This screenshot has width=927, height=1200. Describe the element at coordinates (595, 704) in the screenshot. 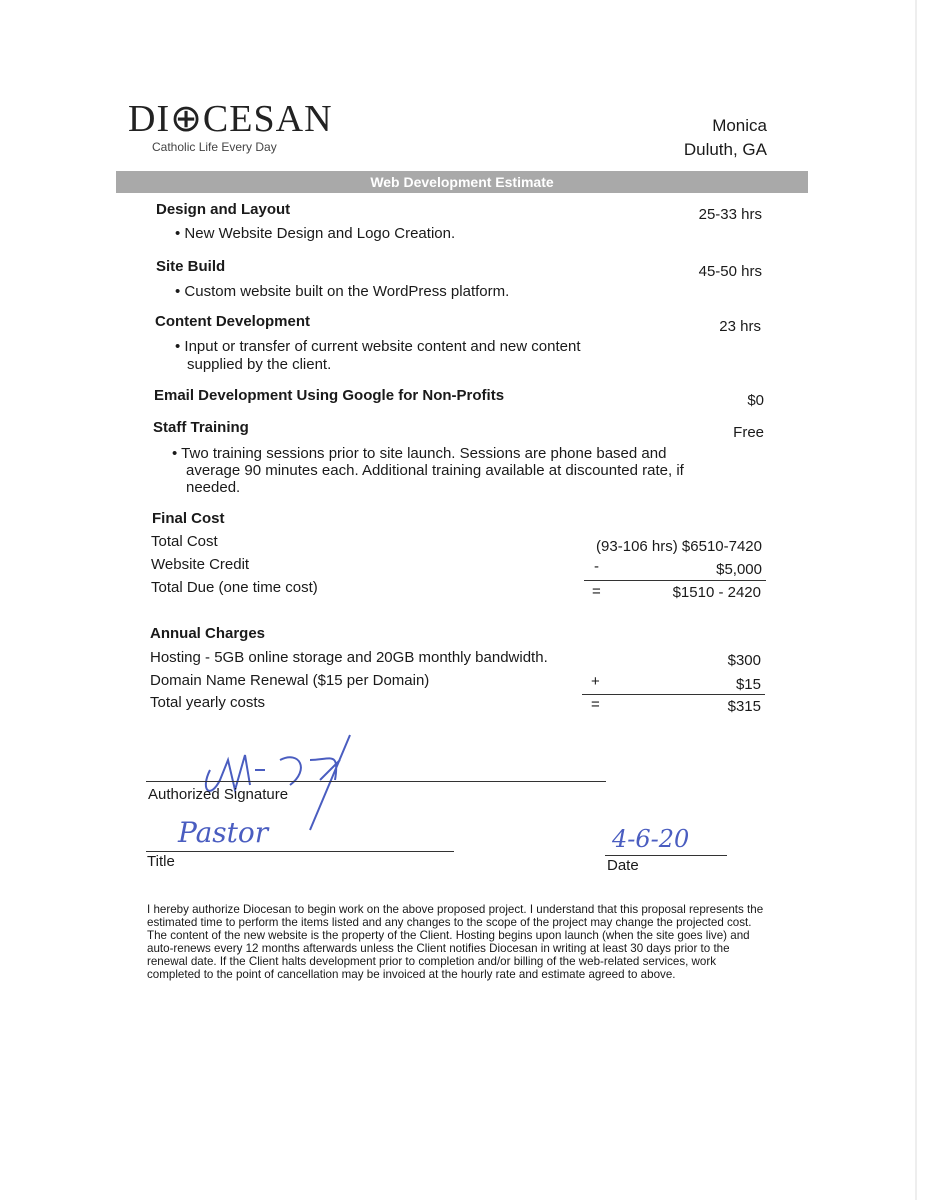

I see `annual-operator: =` at that location.